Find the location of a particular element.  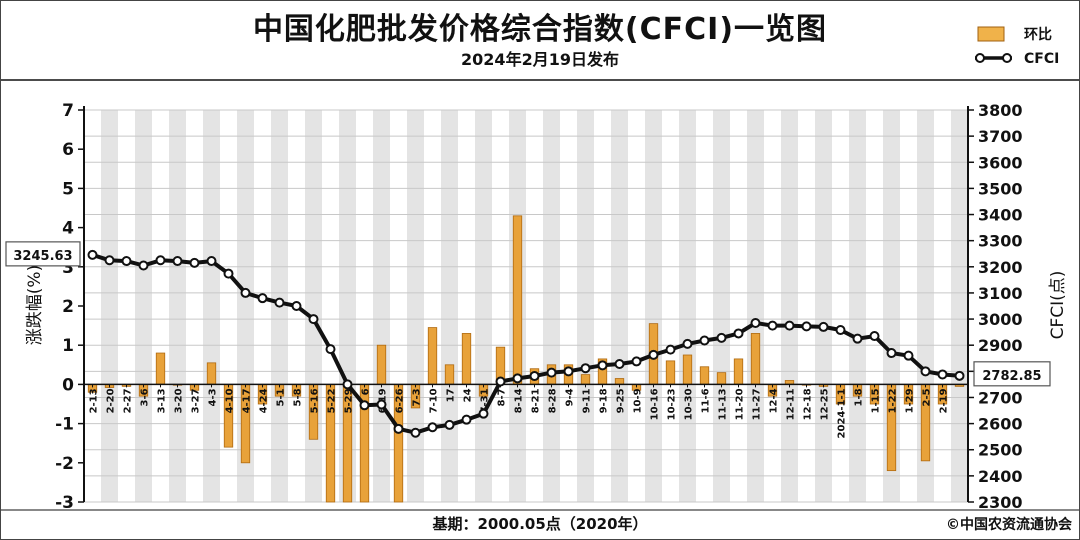

y-tick-label-left: -1 is located at coordinates (64, 425).